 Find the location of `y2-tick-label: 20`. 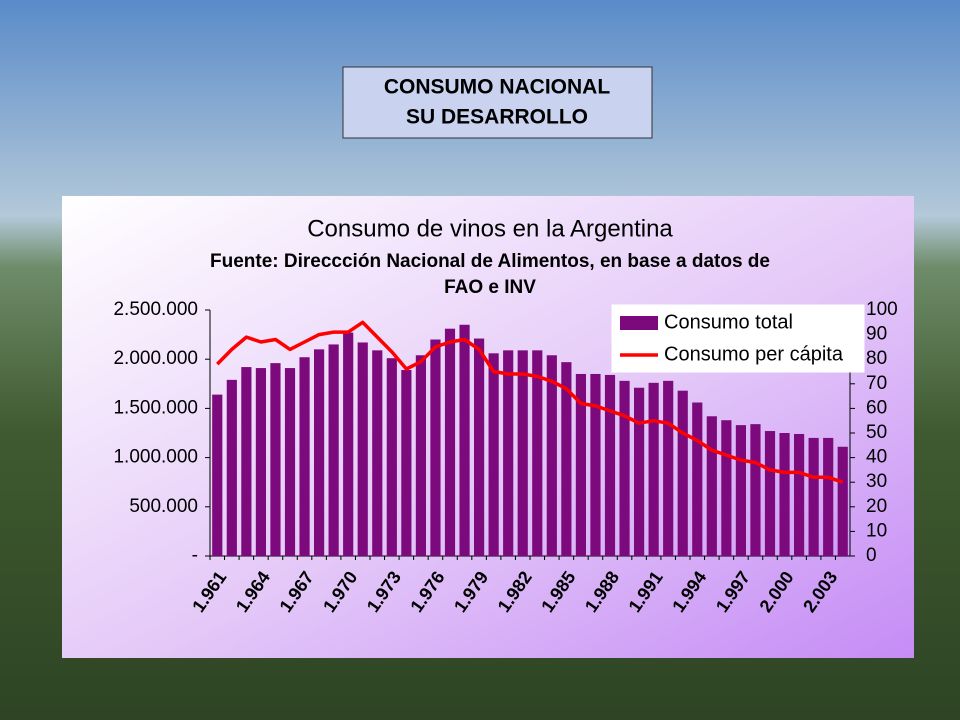

y2-tick-label: 20 is located at coordinates (876, 506).